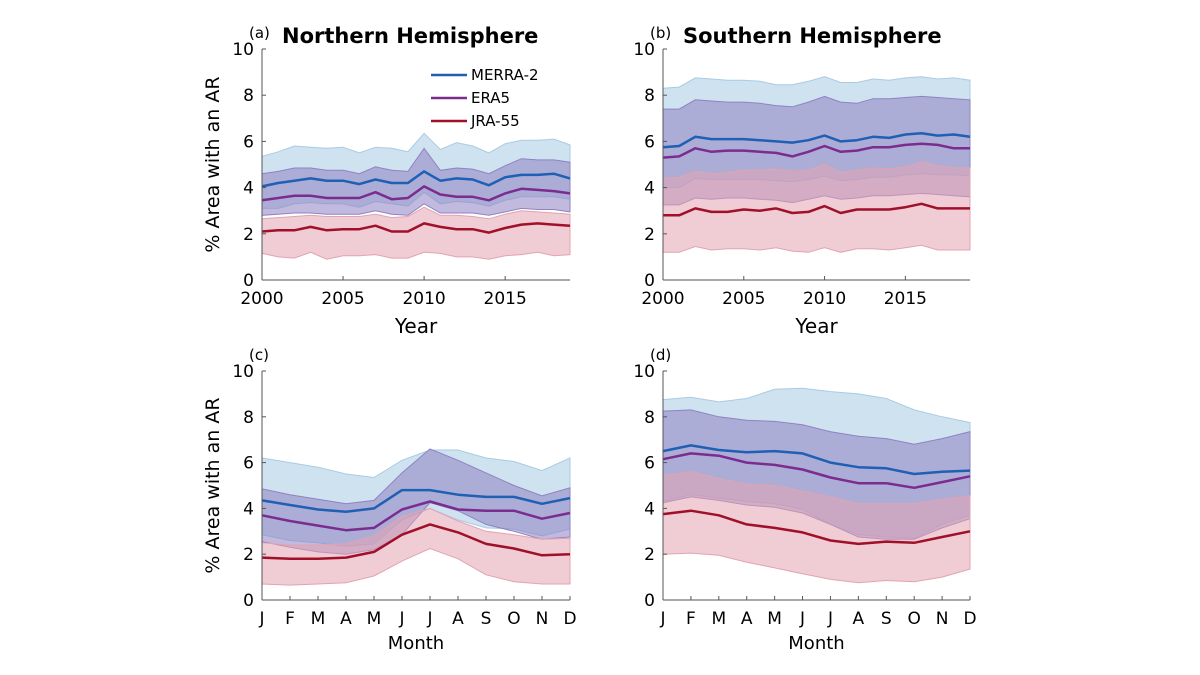 The image size is (1200, 675). What do you see at coordinates (490, 98) in the screenshot?
I see `legend-label: ERA5` at bounding box center [490, 98].